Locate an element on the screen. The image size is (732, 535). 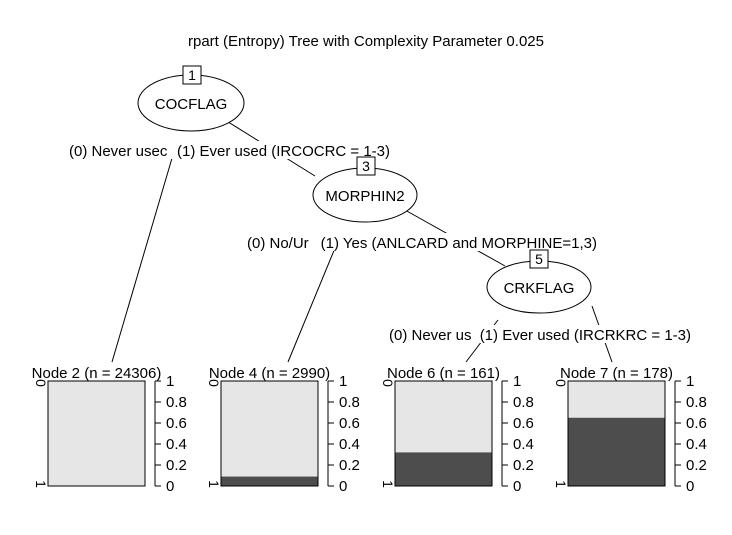
node-id: 3 is located at coordinates (366, 166).